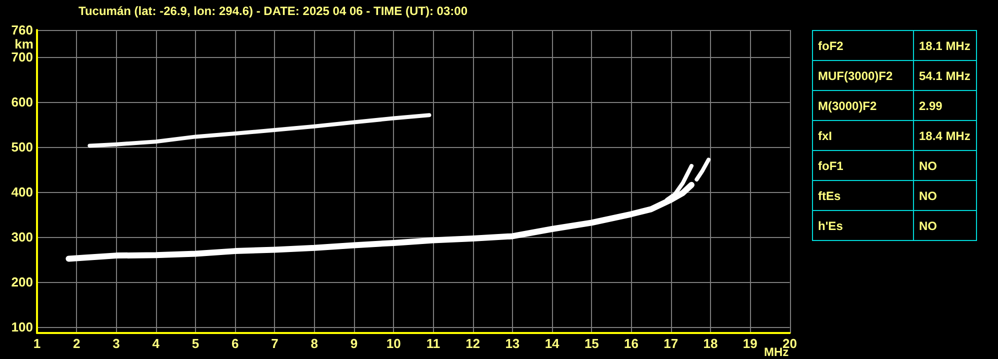 This screenshot has height=359, width=998. I want to click on x-tick-label: 14, so click(552, 343).